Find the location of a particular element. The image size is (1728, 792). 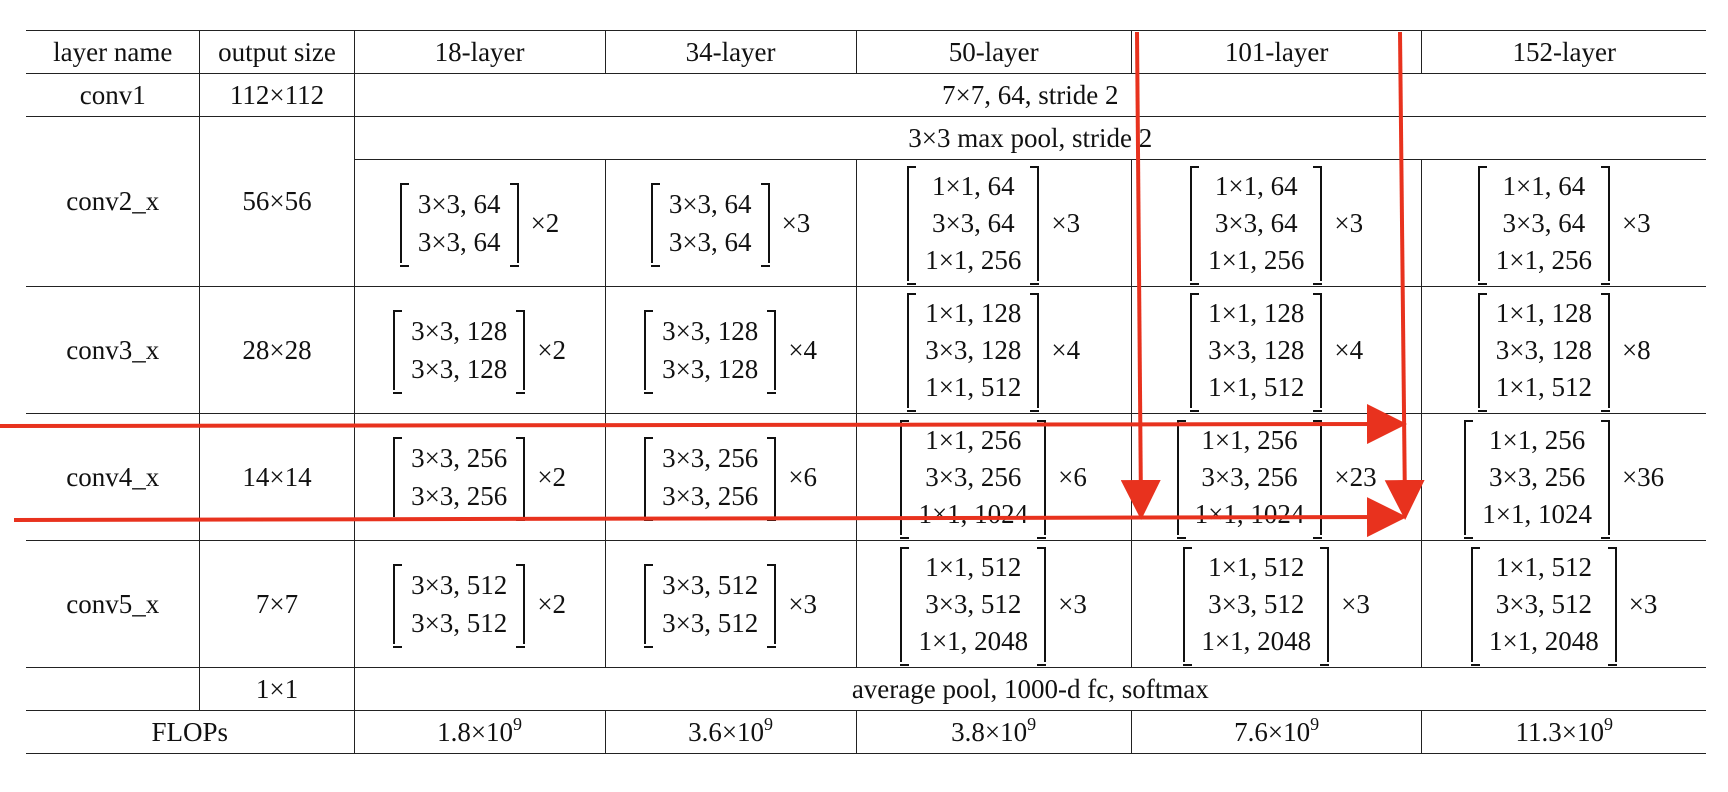

bracketed-block: 3×3, 256 3×3, 256 ×2 is located at coordinates (479, 479).